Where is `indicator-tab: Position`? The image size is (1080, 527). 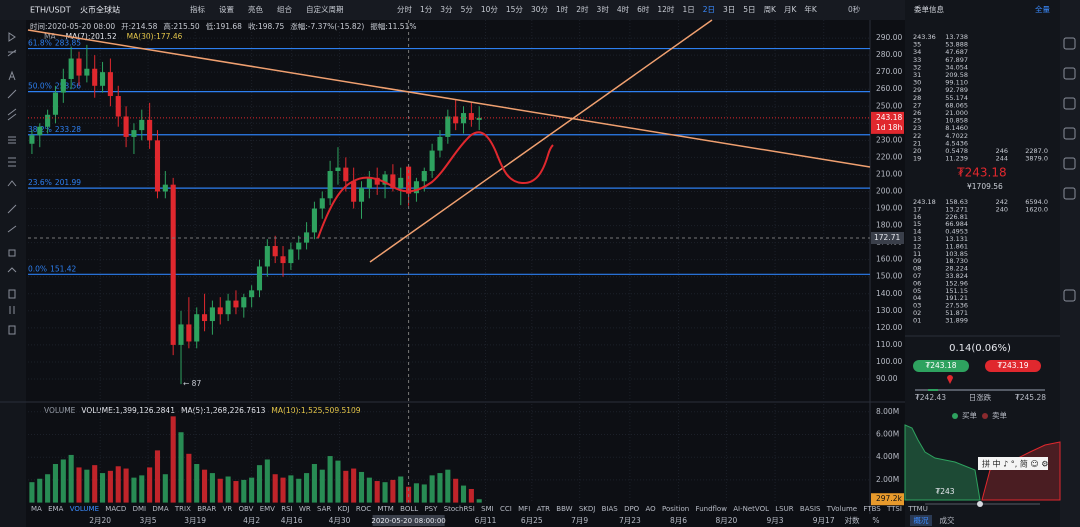
indicator-tab: Position is located at coordinates (675, 509).